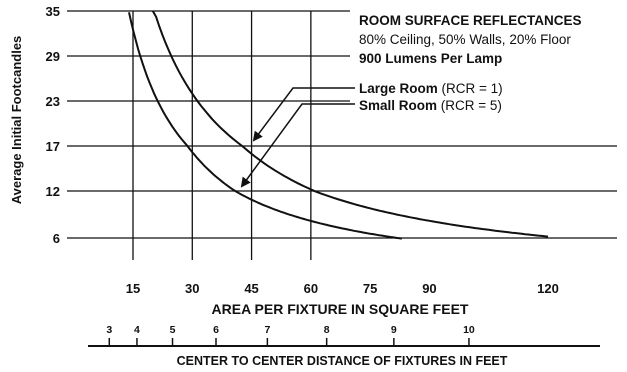 The image size is (627, 372). I want to click on reflectance-values: 80% Ceiling, 50% Walls, 20% Floor, so click(465, 39).